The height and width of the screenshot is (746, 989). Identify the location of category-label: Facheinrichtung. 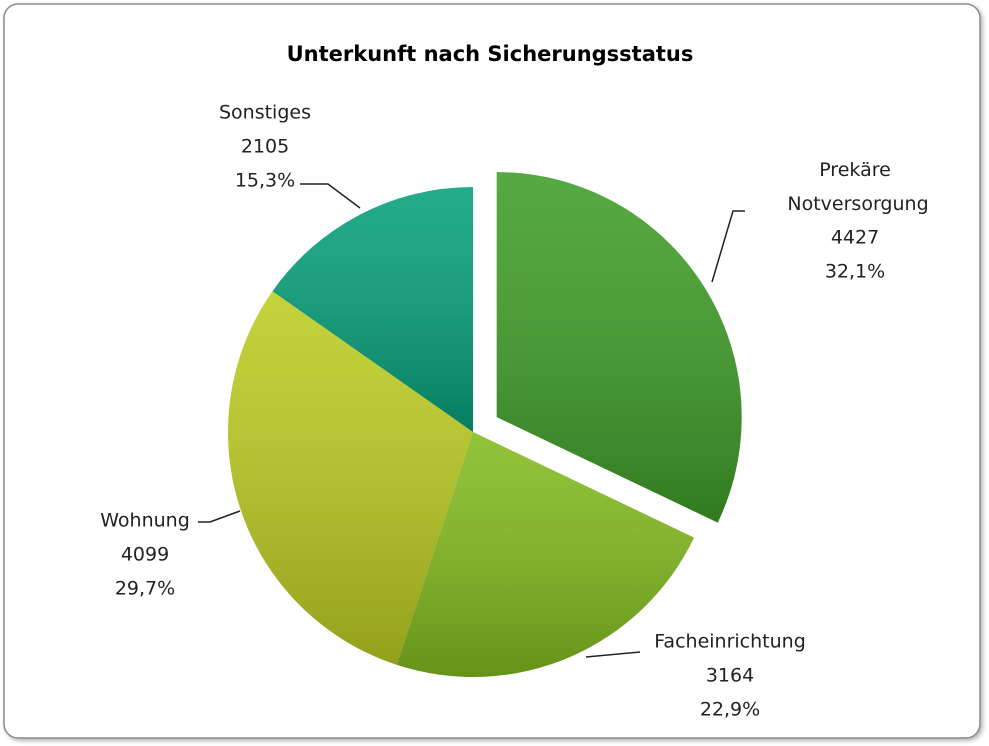
(730, 642).